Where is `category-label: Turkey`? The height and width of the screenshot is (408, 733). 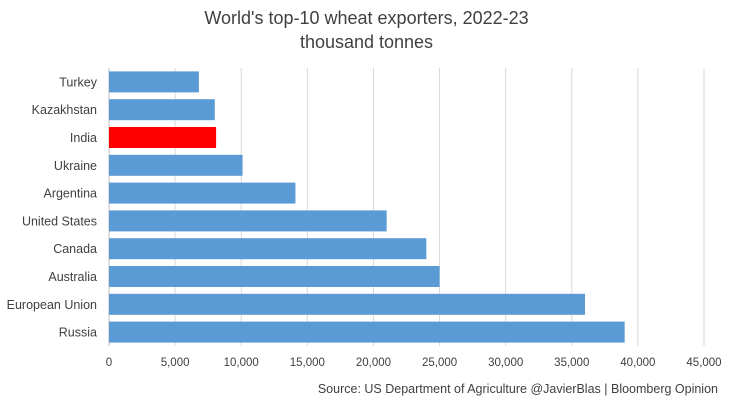
category-label: Turkey is located at coordinates (78, 82).